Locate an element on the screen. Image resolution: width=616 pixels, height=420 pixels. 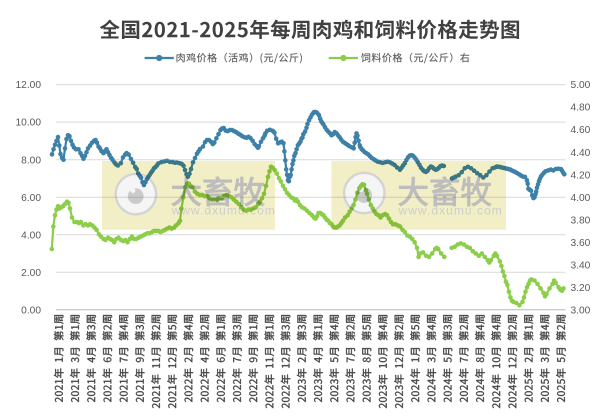
svg-text: 4.20 is located at coordinates (581, 175).